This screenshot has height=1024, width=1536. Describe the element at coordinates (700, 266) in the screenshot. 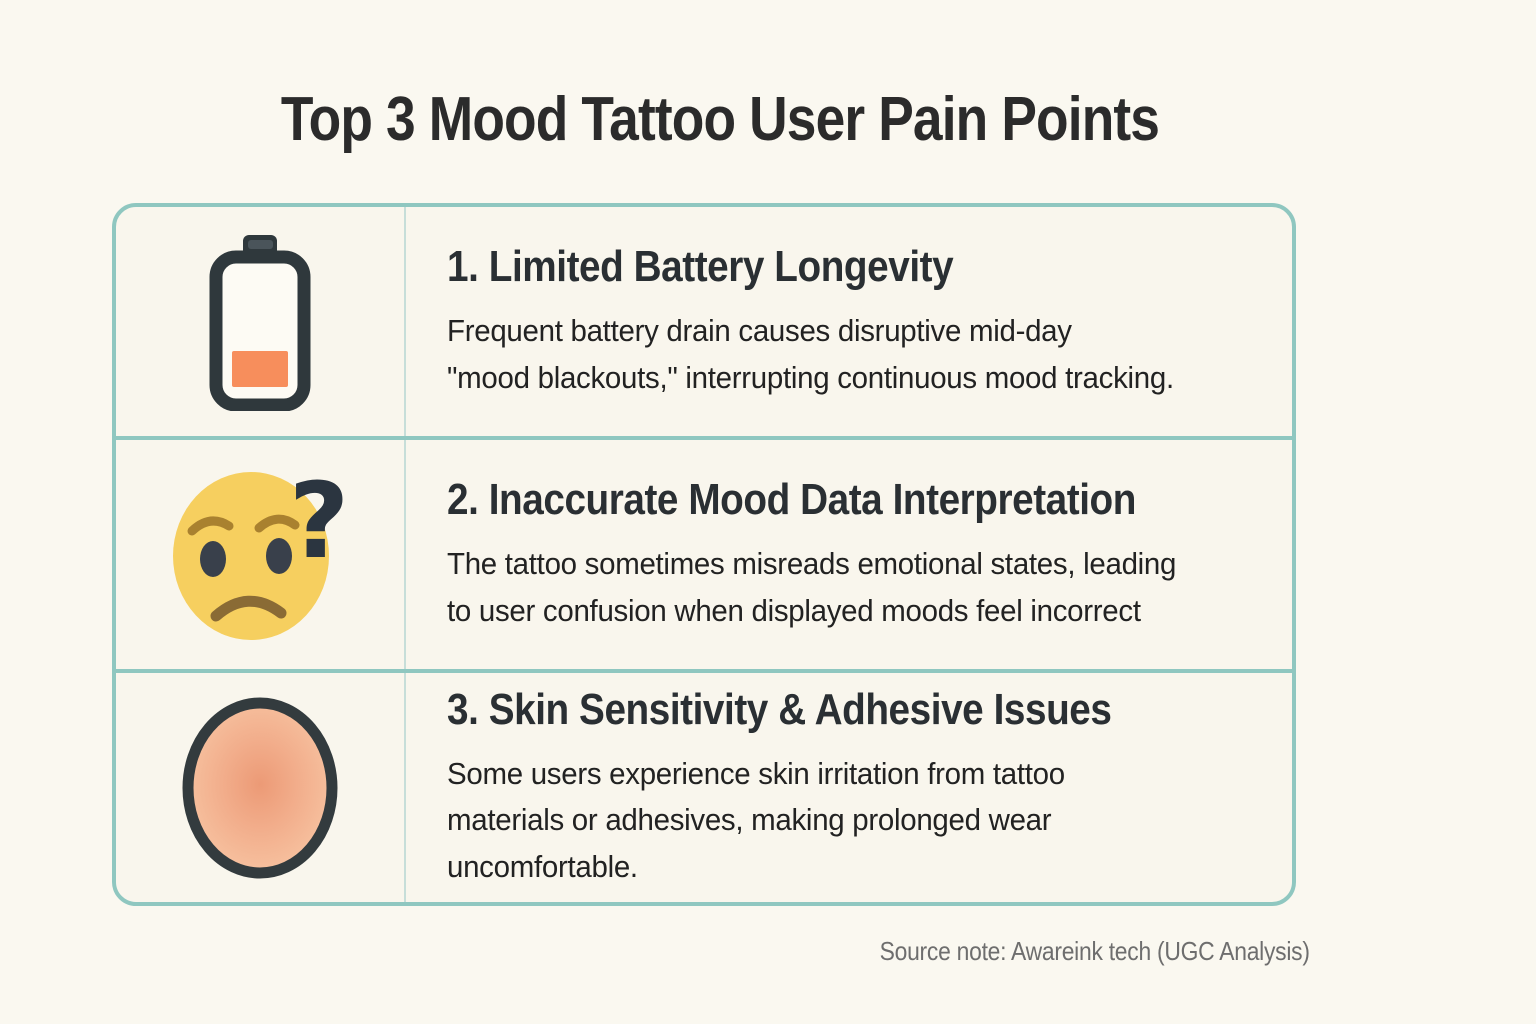

I see `pain-point-heading: 1. Limited Battery Longevity` at that location.